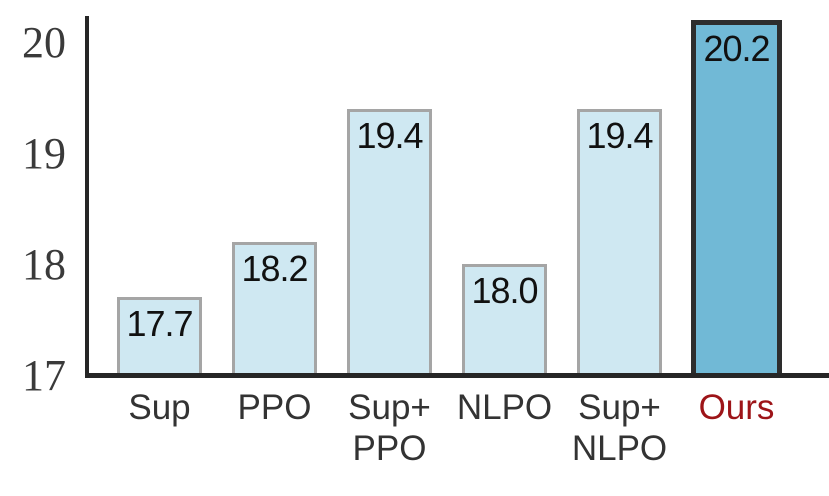 This screenshot has width=829, height=496. What do you see at coordinates (274, 268) in the screenshot?
I see `bar-value-label: 18.2` at bounding box center [274, 268].